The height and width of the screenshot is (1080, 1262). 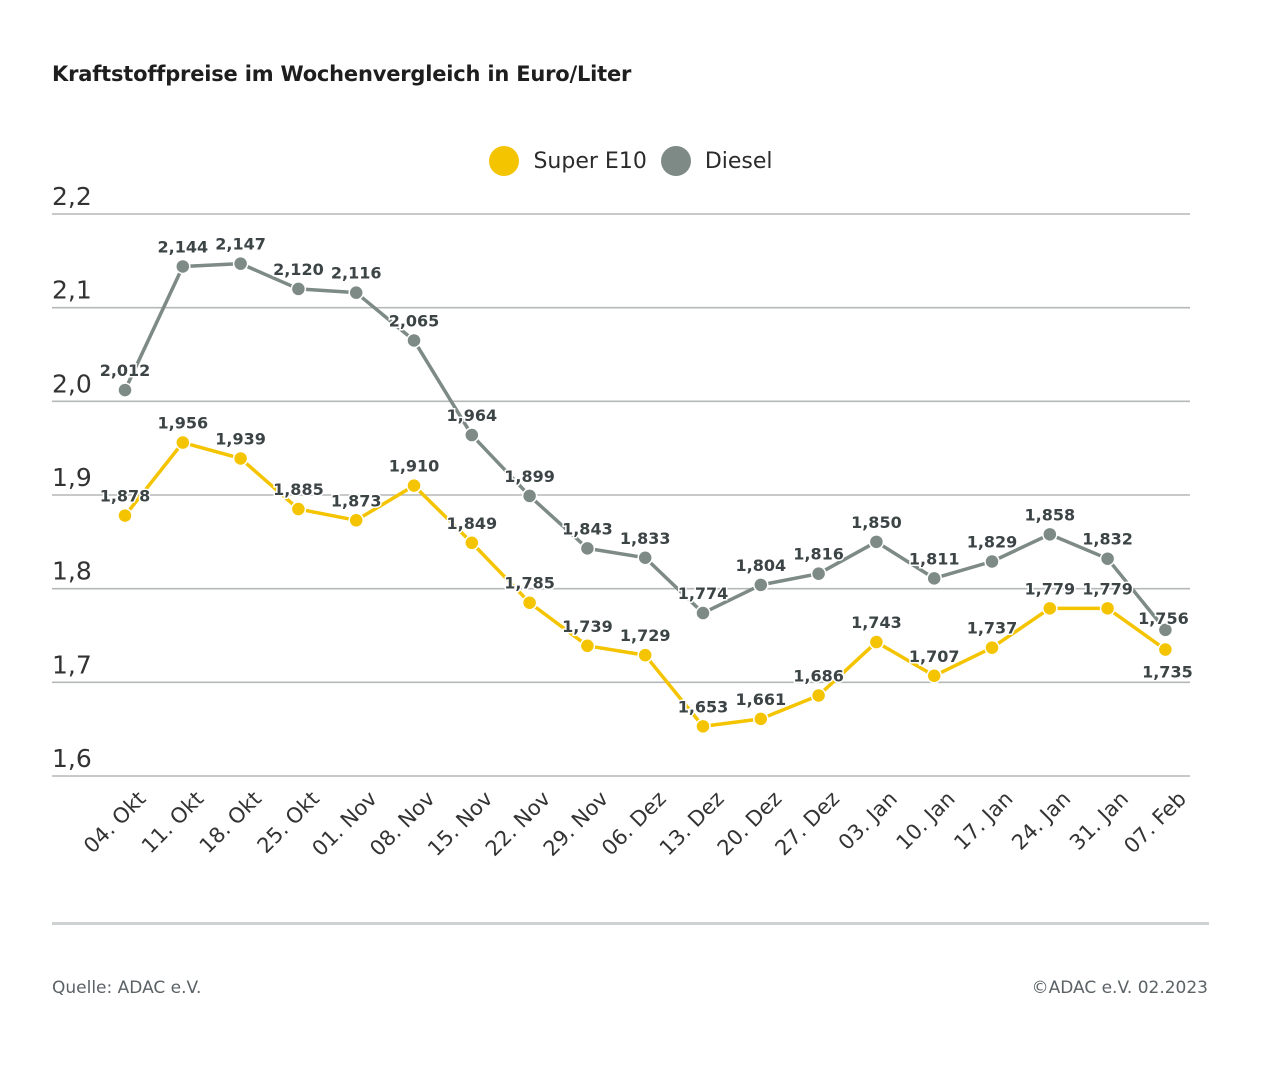 I want to click on data-label-diesel: 1,816, so click(x=818, y=554).